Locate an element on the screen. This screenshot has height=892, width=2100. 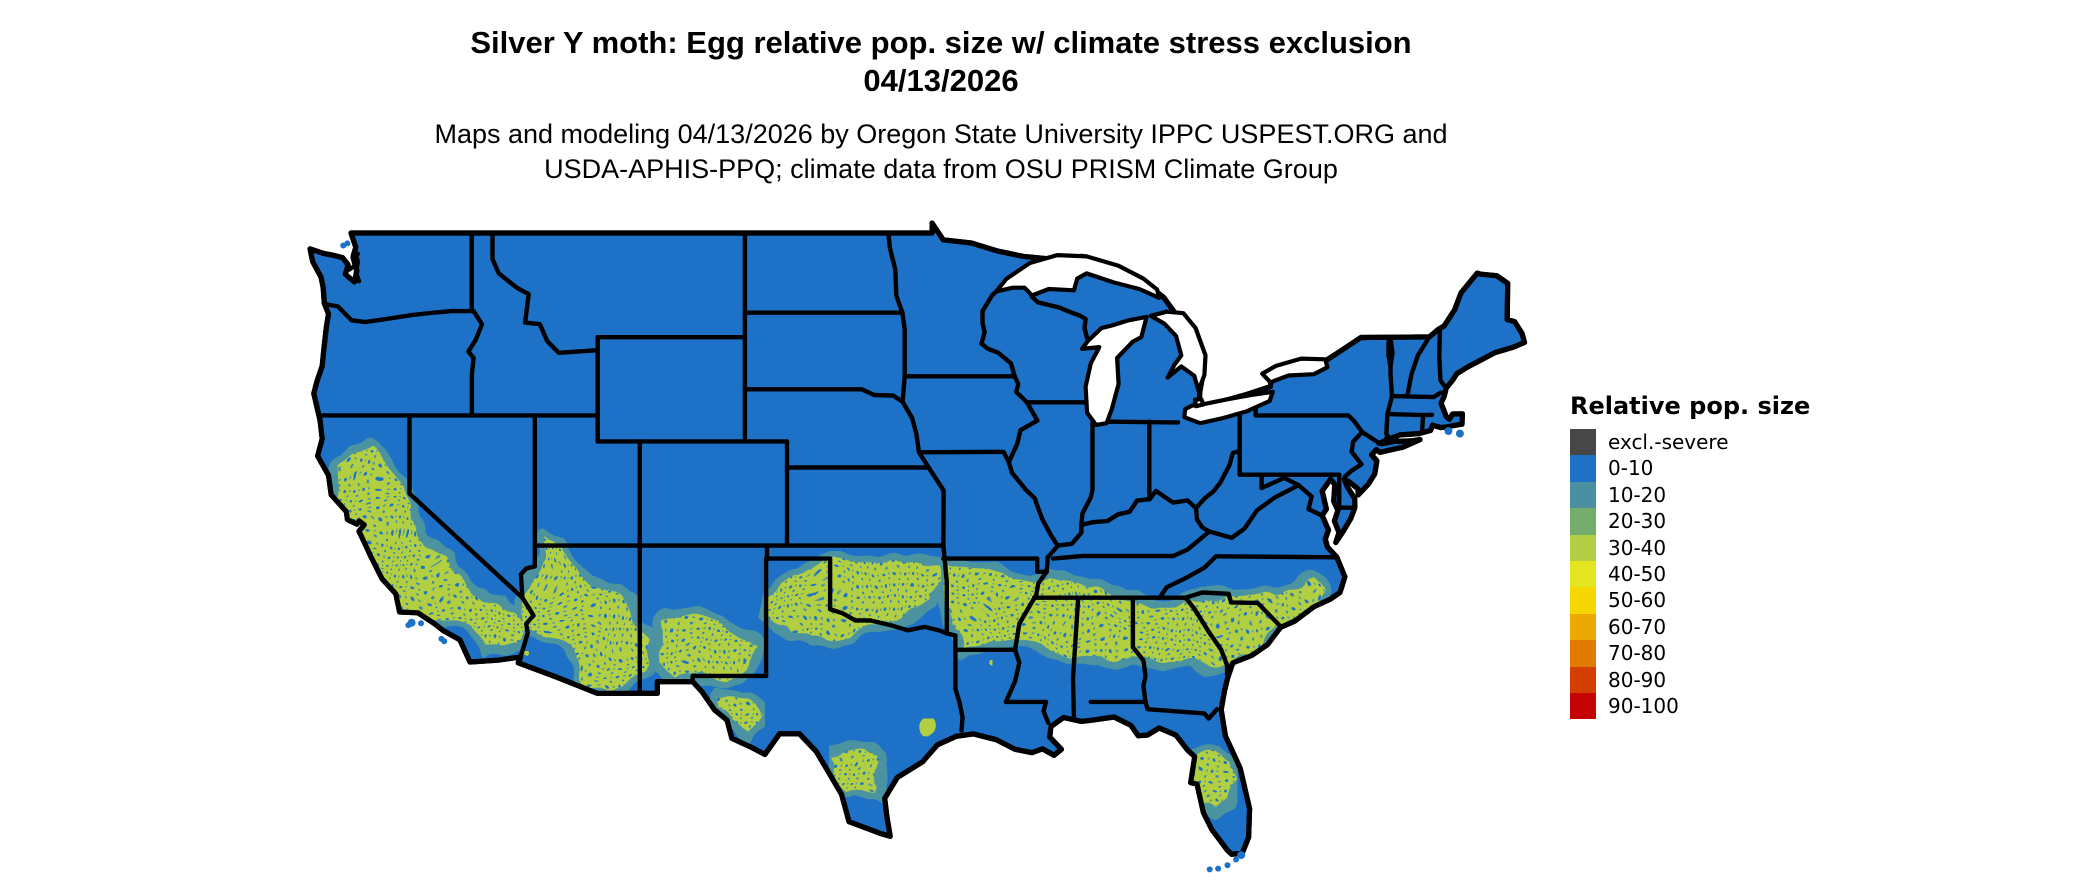
legend-row: 80-90 is located at coordinates (1690, 679).